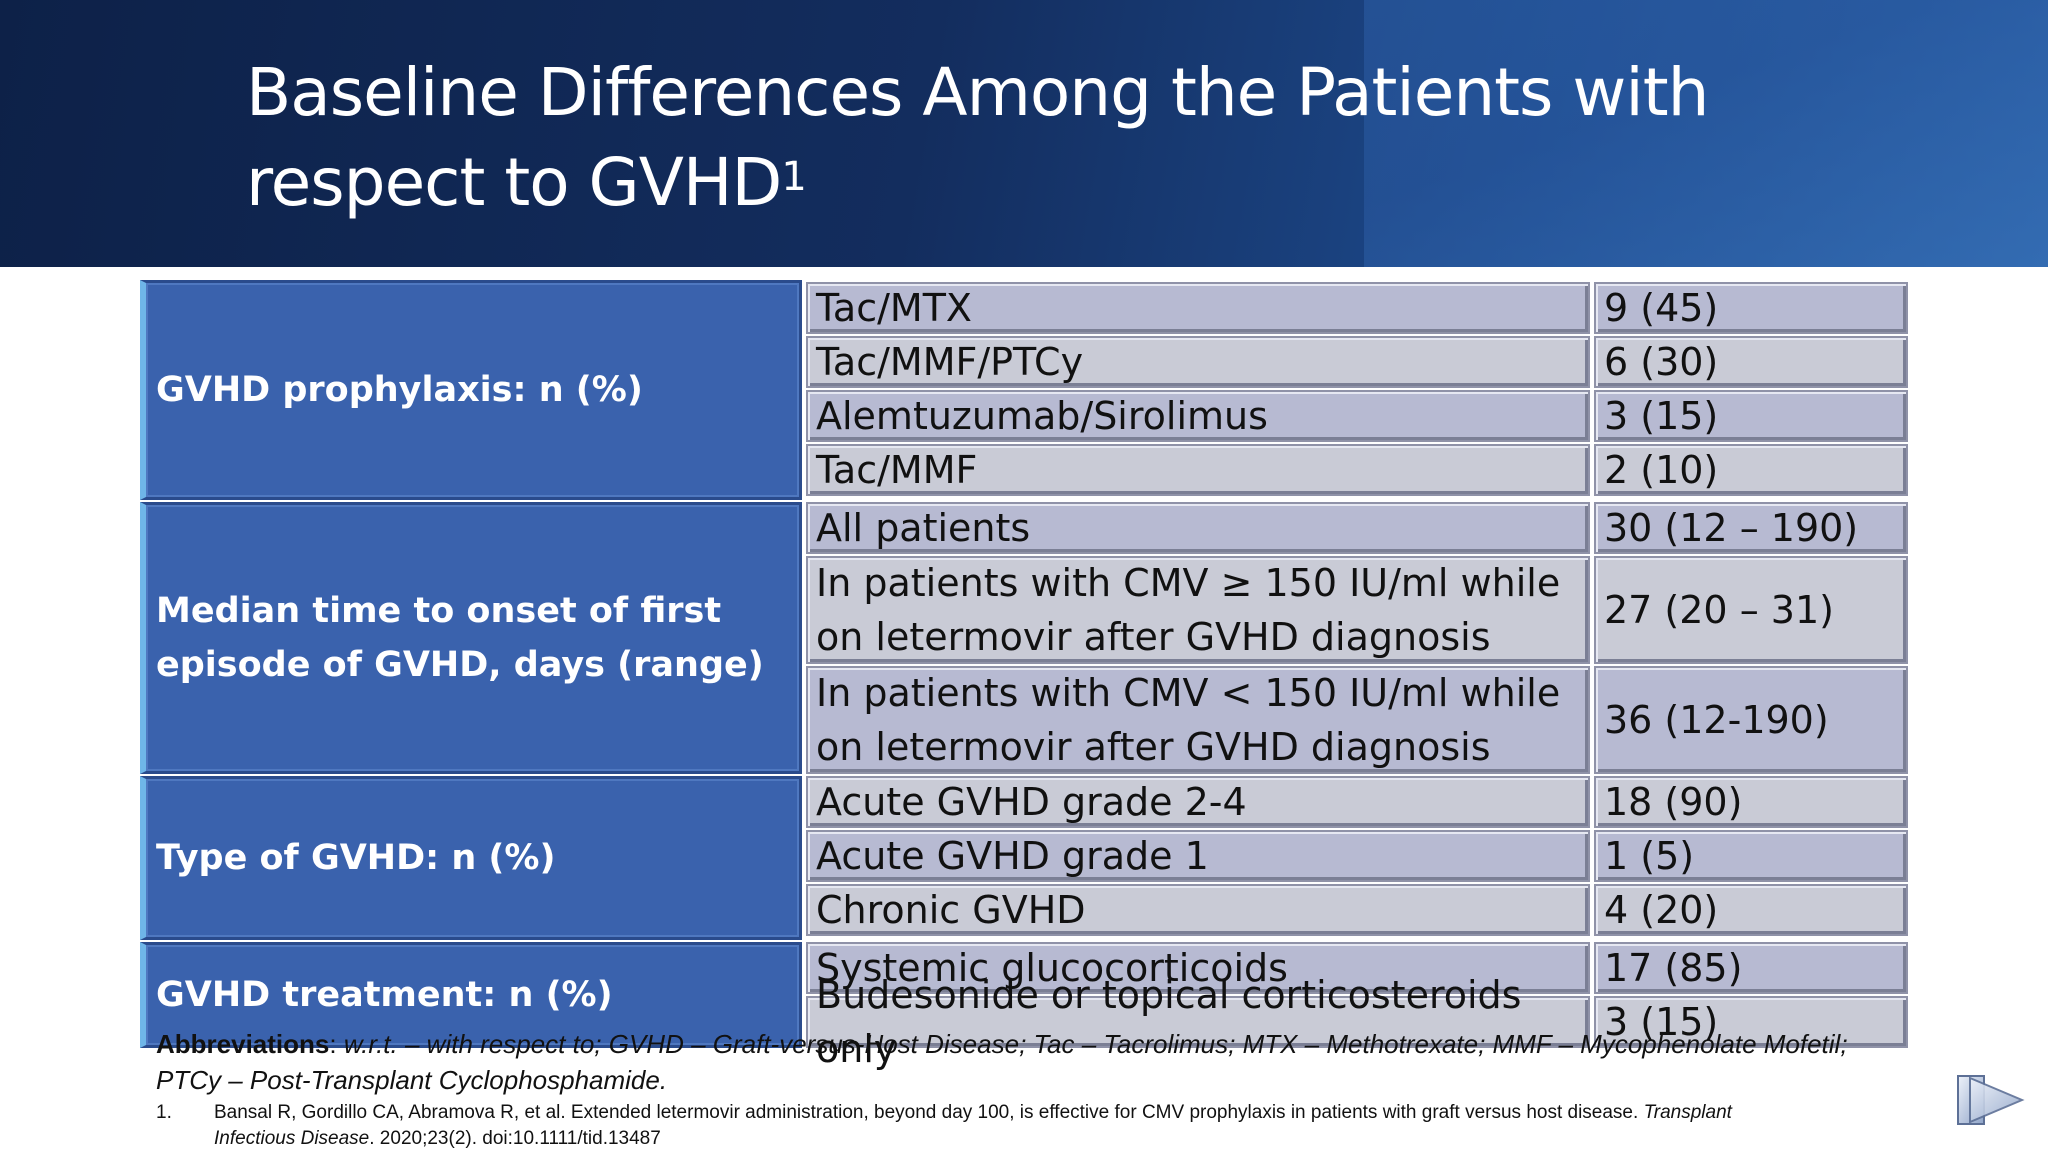 The image size is (2048, 1152). What do you see at coordinates (1751, 910) in the screenshot?
I see `row-value: 4 (20)` at bounding box center [1751, 910].